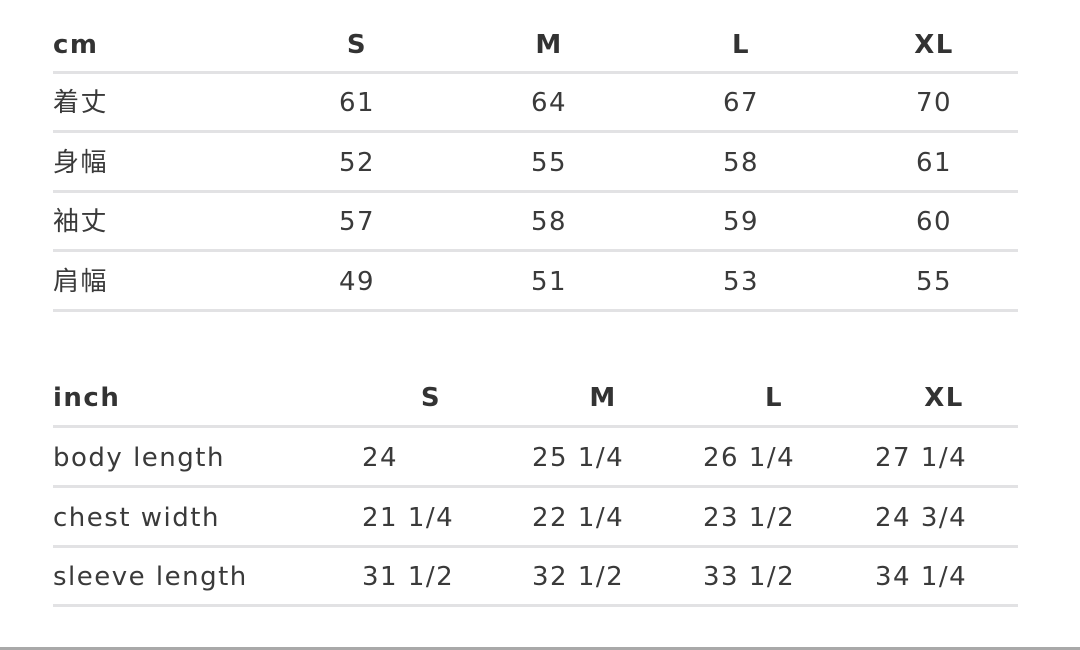 The image size is (1080, 650). What do you see at coordinates (81, 222) in the screenshot?
I see `row-label: 袖丈` at bounding box center [81, 222].